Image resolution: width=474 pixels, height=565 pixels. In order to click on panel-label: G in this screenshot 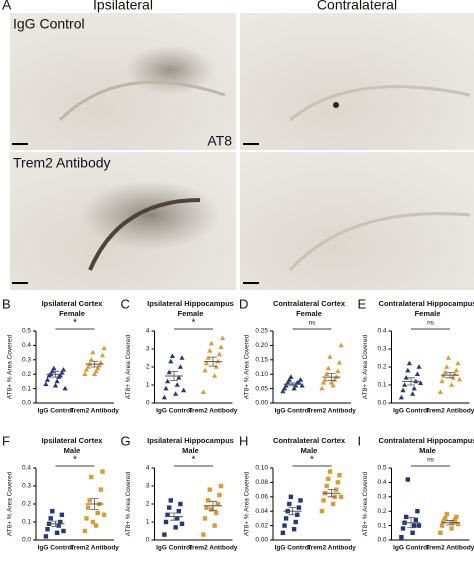, I will do `click(126, 440)`.